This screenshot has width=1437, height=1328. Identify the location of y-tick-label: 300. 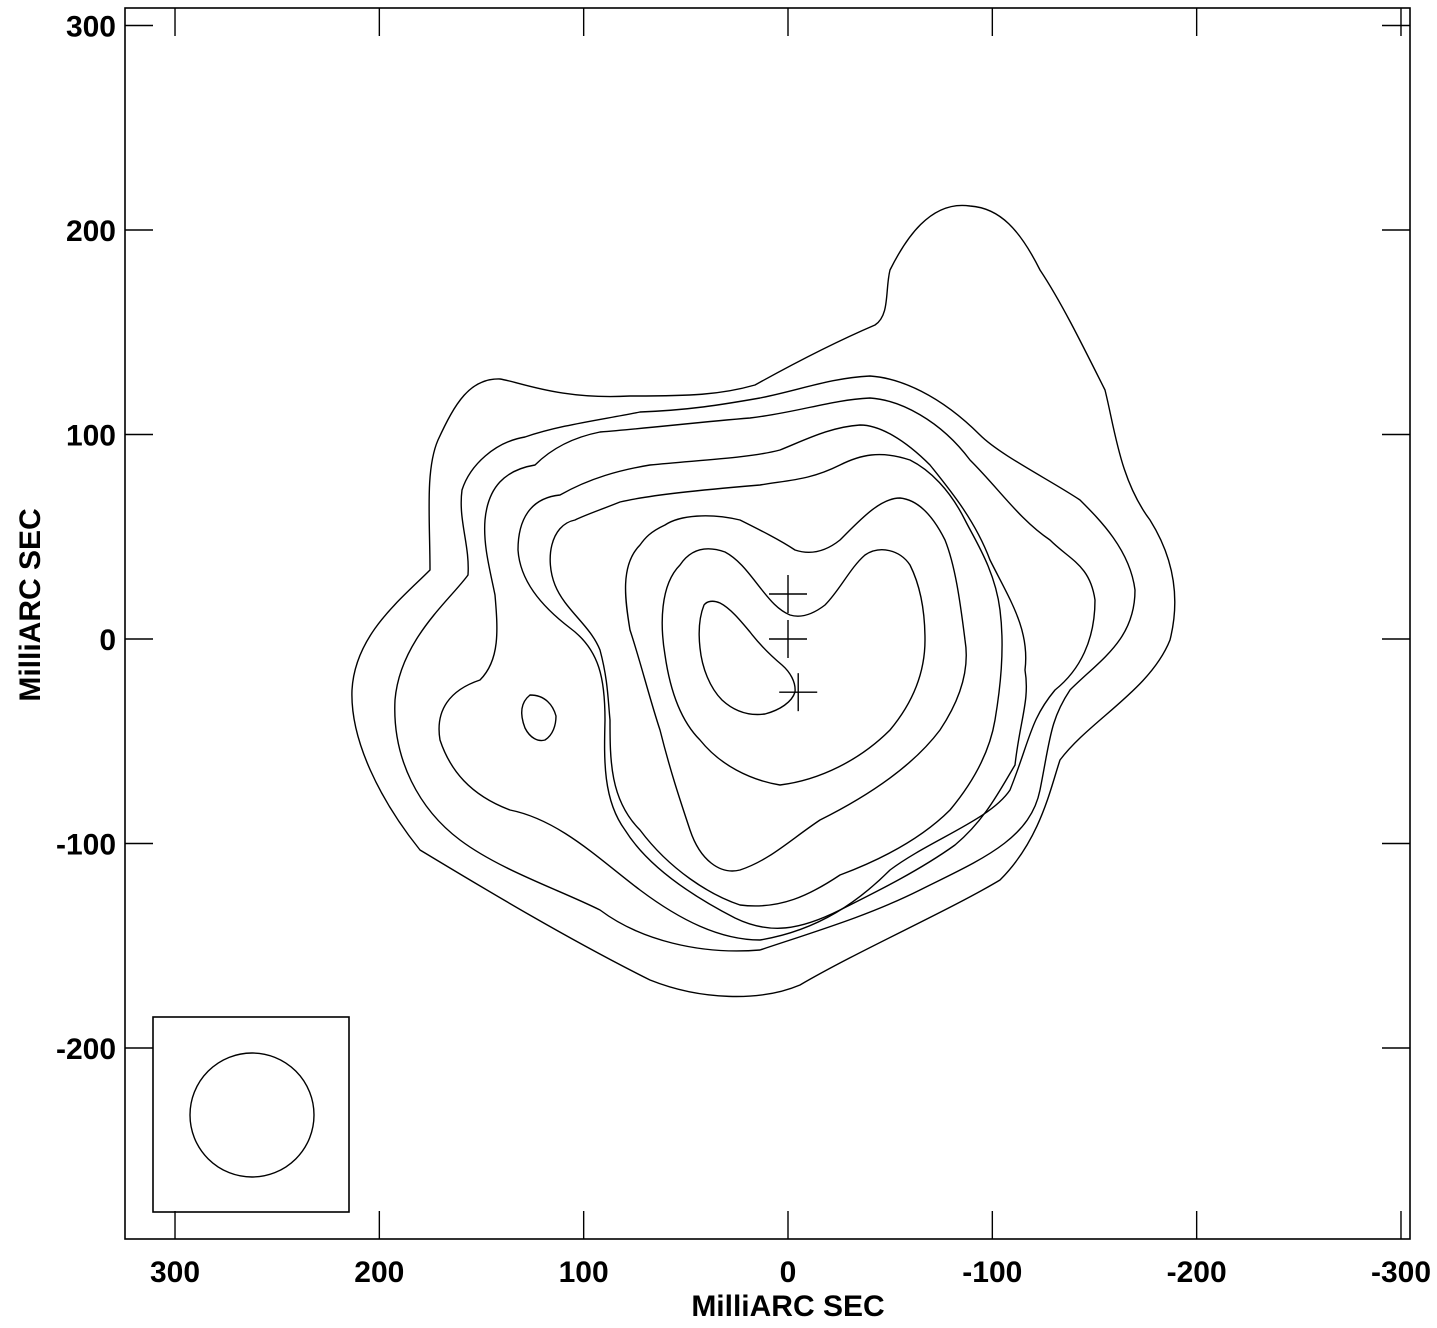
(91, 27).